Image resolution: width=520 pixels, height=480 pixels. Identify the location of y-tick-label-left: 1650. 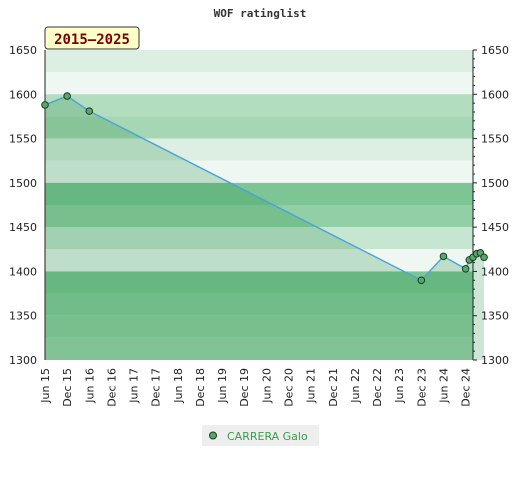
(23, 50).